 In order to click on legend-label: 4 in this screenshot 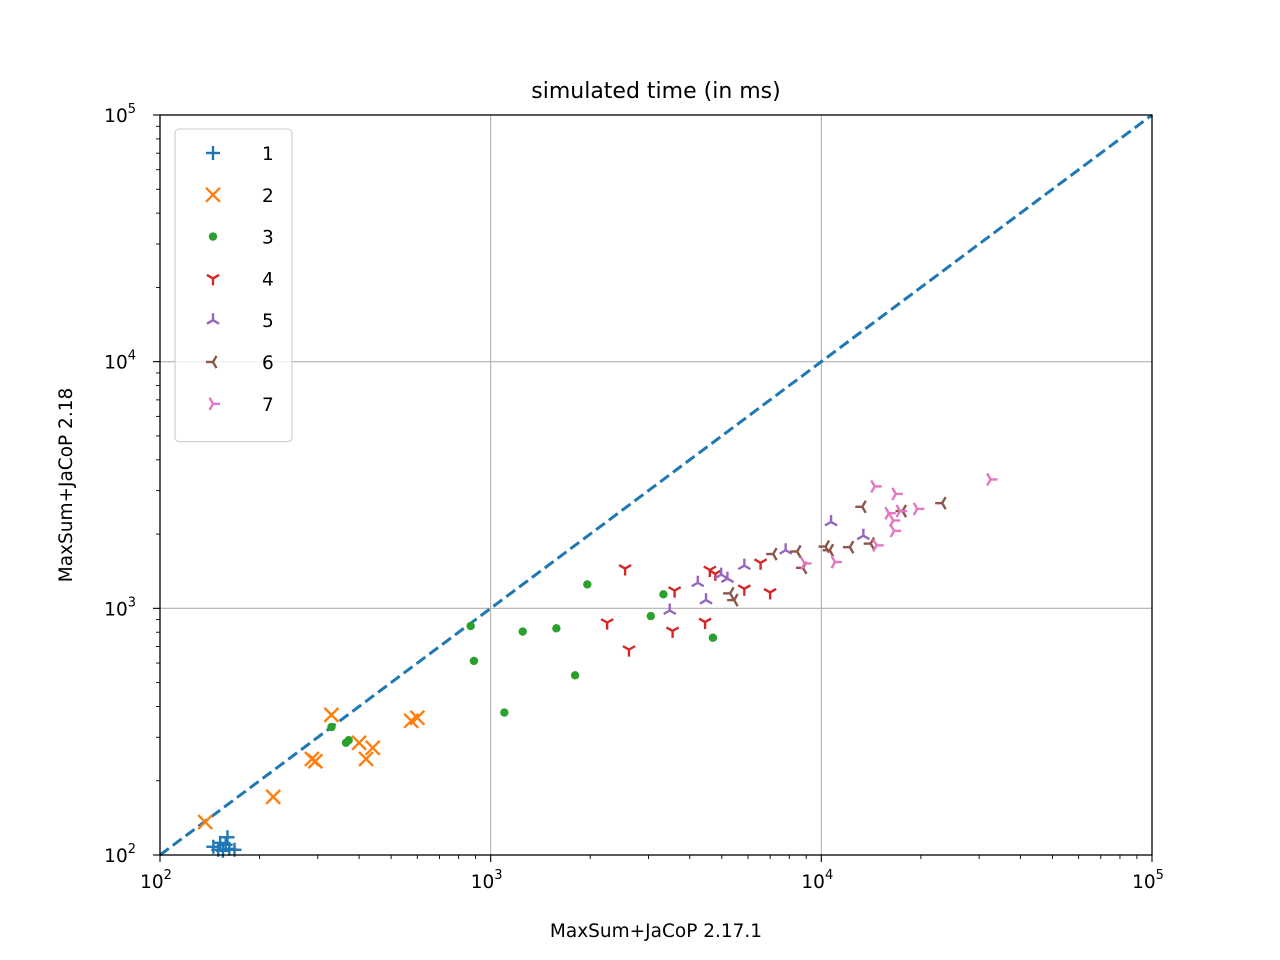, I will do `click(268, 279)`.